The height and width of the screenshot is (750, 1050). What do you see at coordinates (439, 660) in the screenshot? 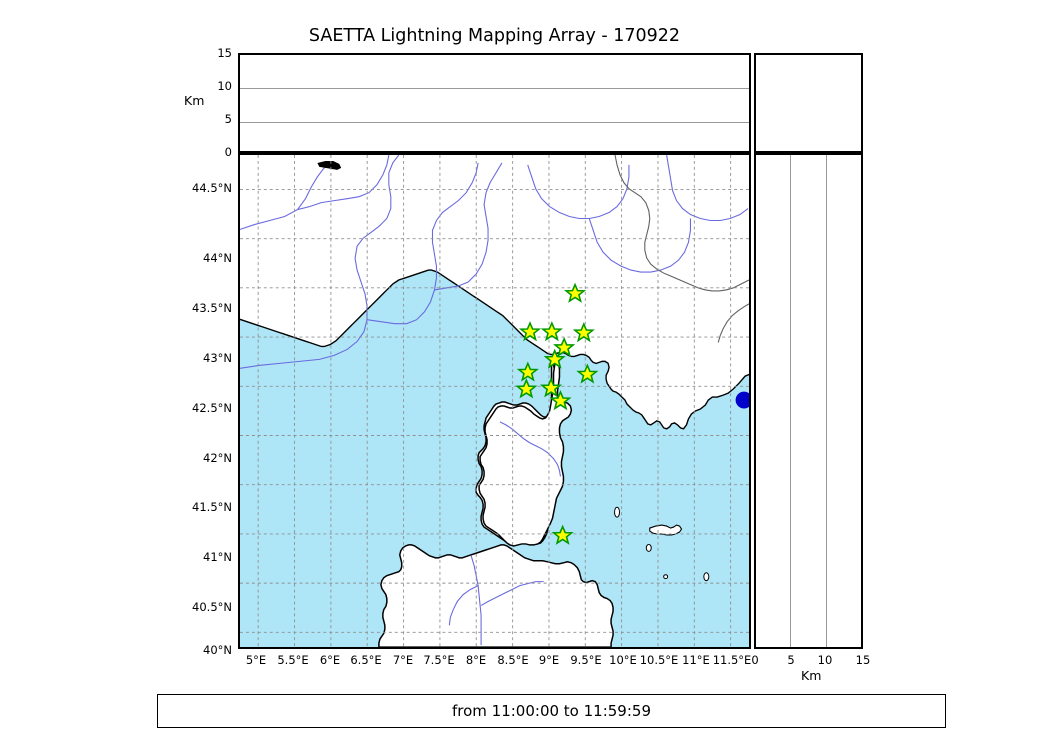
I see `map-xtick-7-5E: 7.5°E` at bounding box center [439, 660].